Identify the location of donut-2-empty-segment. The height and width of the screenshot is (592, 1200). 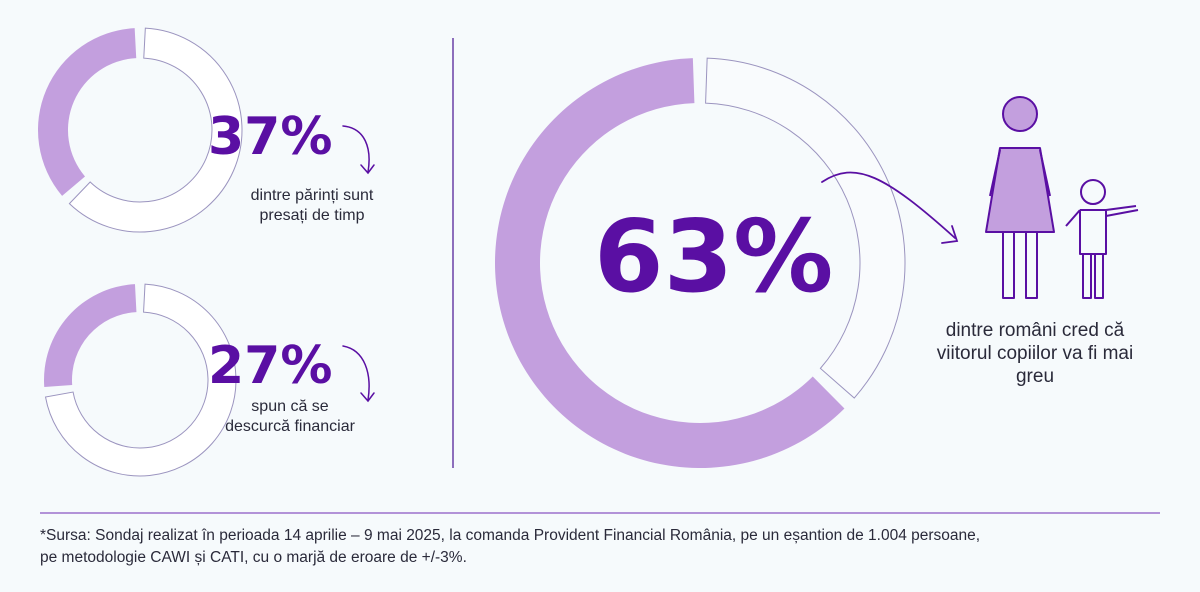
(140, 380).